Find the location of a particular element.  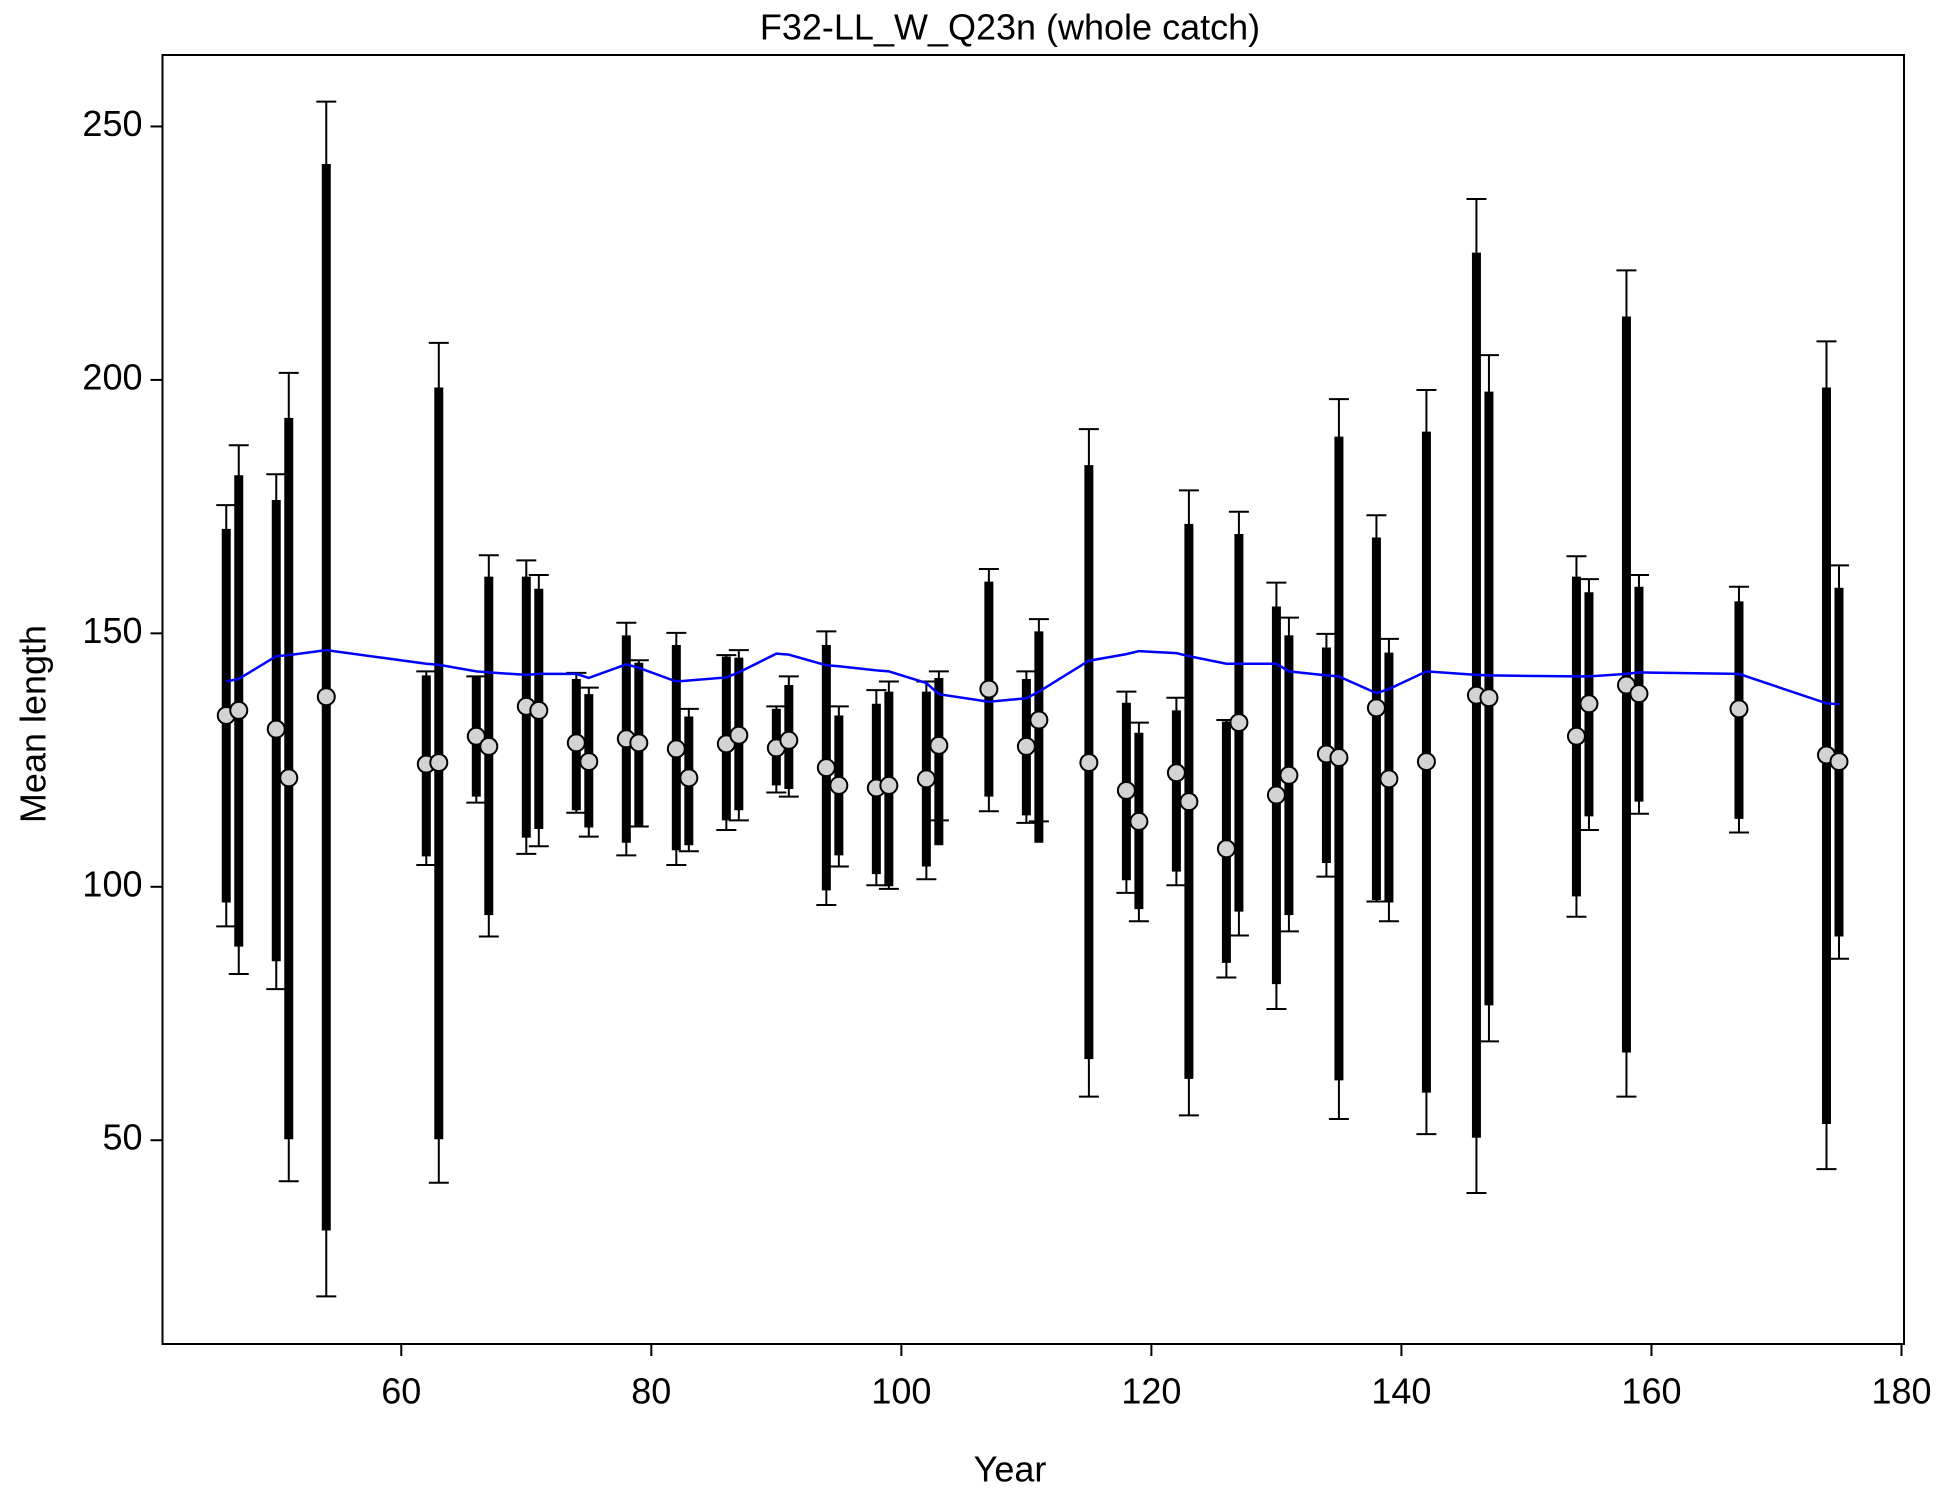

y-tick-label: 100 is located at coordinates (112, 883).